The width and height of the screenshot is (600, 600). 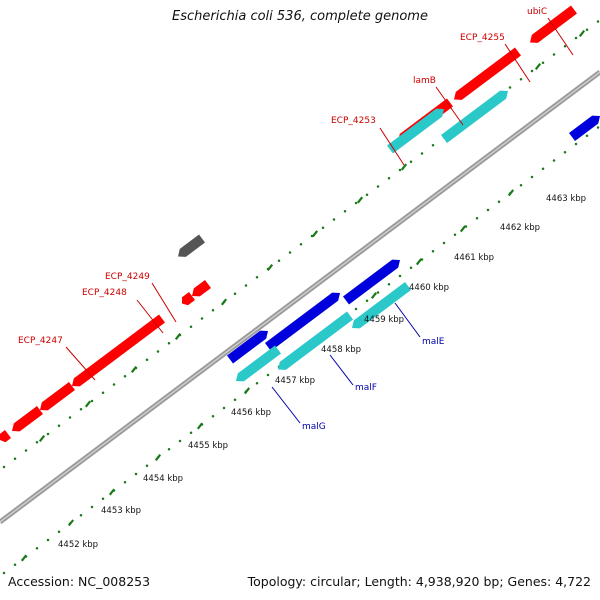 What do you see at coordinates (300, 16) in the screenshot?
I see `map-title: Escherichia coli 536, complete genome` at bounding box center [300, 16].